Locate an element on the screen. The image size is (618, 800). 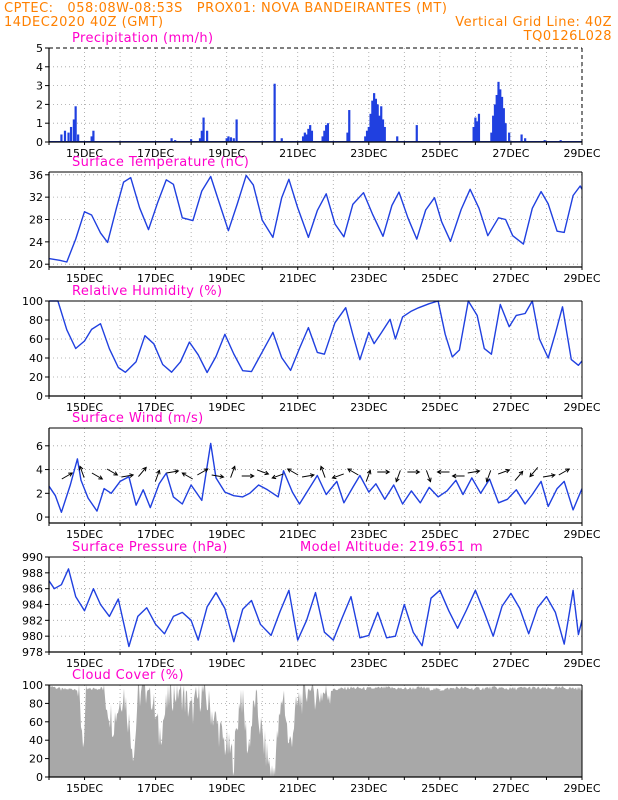
rh-xtick-label: 19DEC is located at coordinates (226, 407).